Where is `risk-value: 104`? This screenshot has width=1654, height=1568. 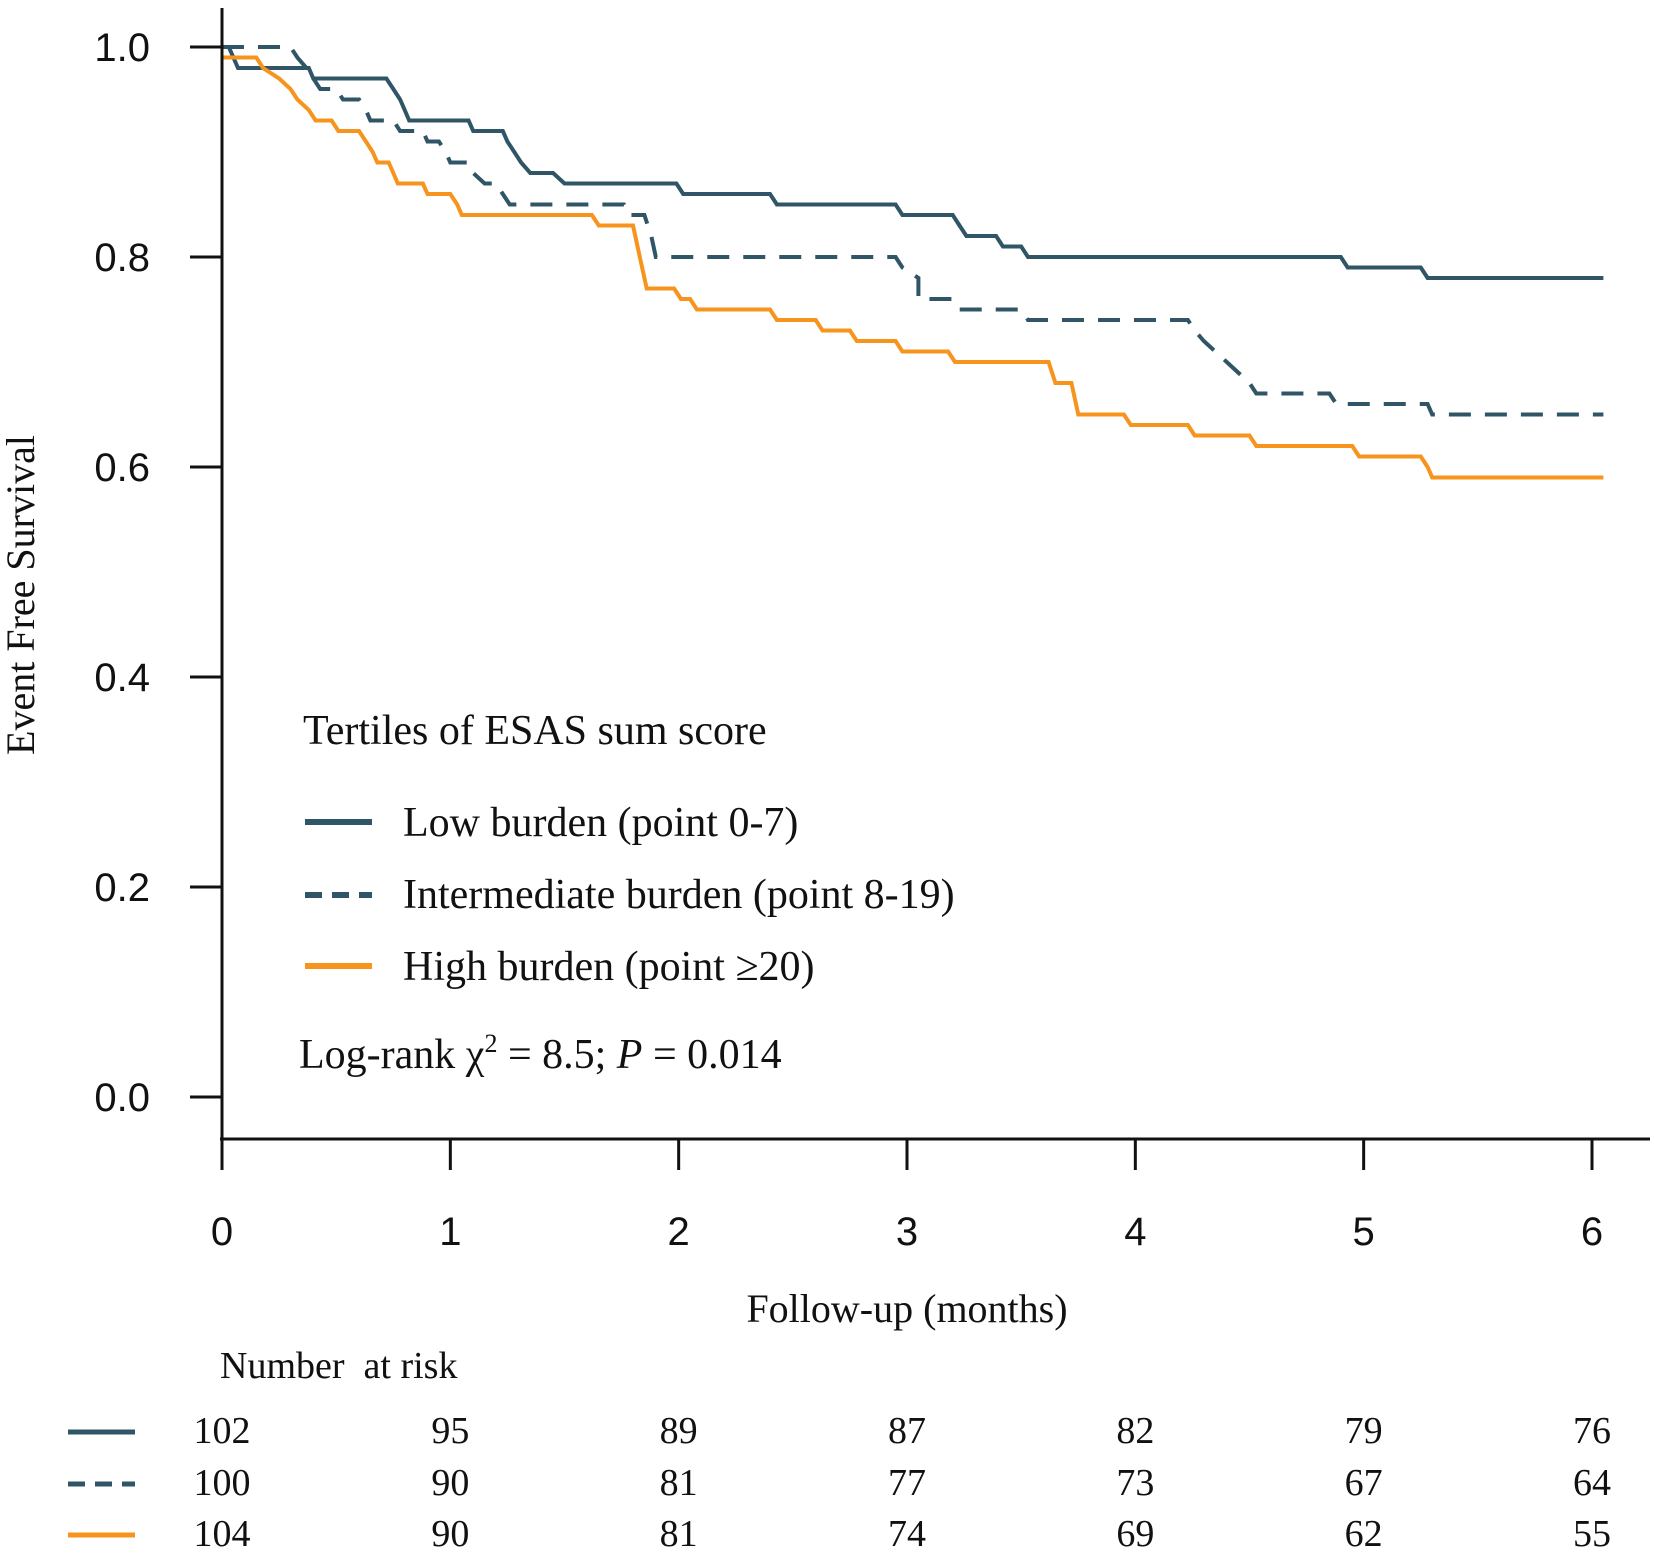 risk-value: 104 is located at coordinates (222, 1534).